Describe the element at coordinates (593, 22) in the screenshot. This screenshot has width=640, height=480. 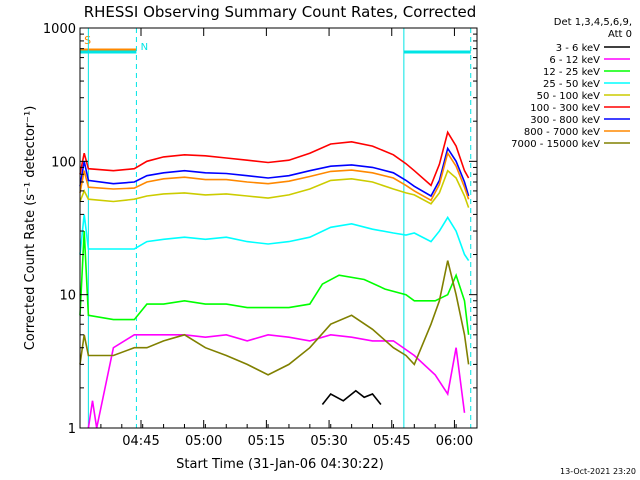
I see `legend-title: Det 1,3,4,5,6,9,` at that location.